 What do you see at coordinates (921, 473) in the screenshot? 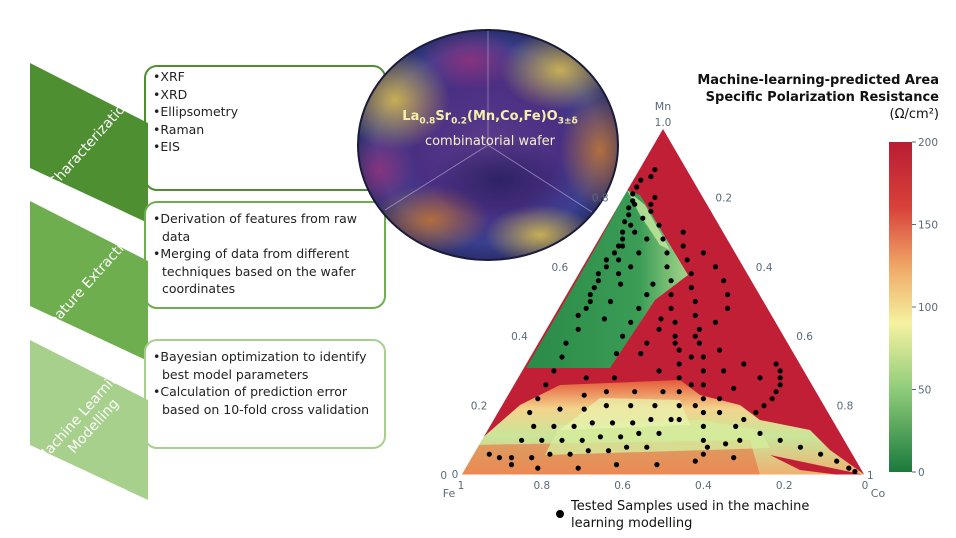
I see `colorbar-tick-label: 0` at bounding box center [921, 473].